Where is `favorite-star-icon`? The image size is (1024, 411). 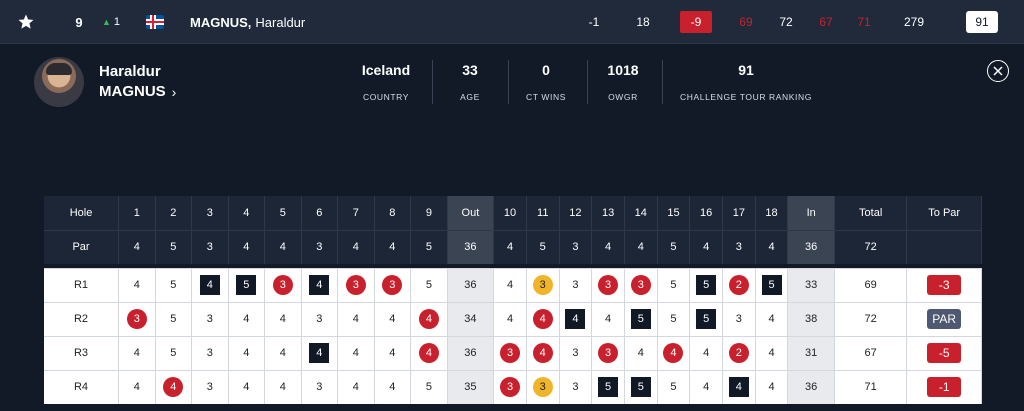
favorite-star-icon is located at coordinates (26, 22).